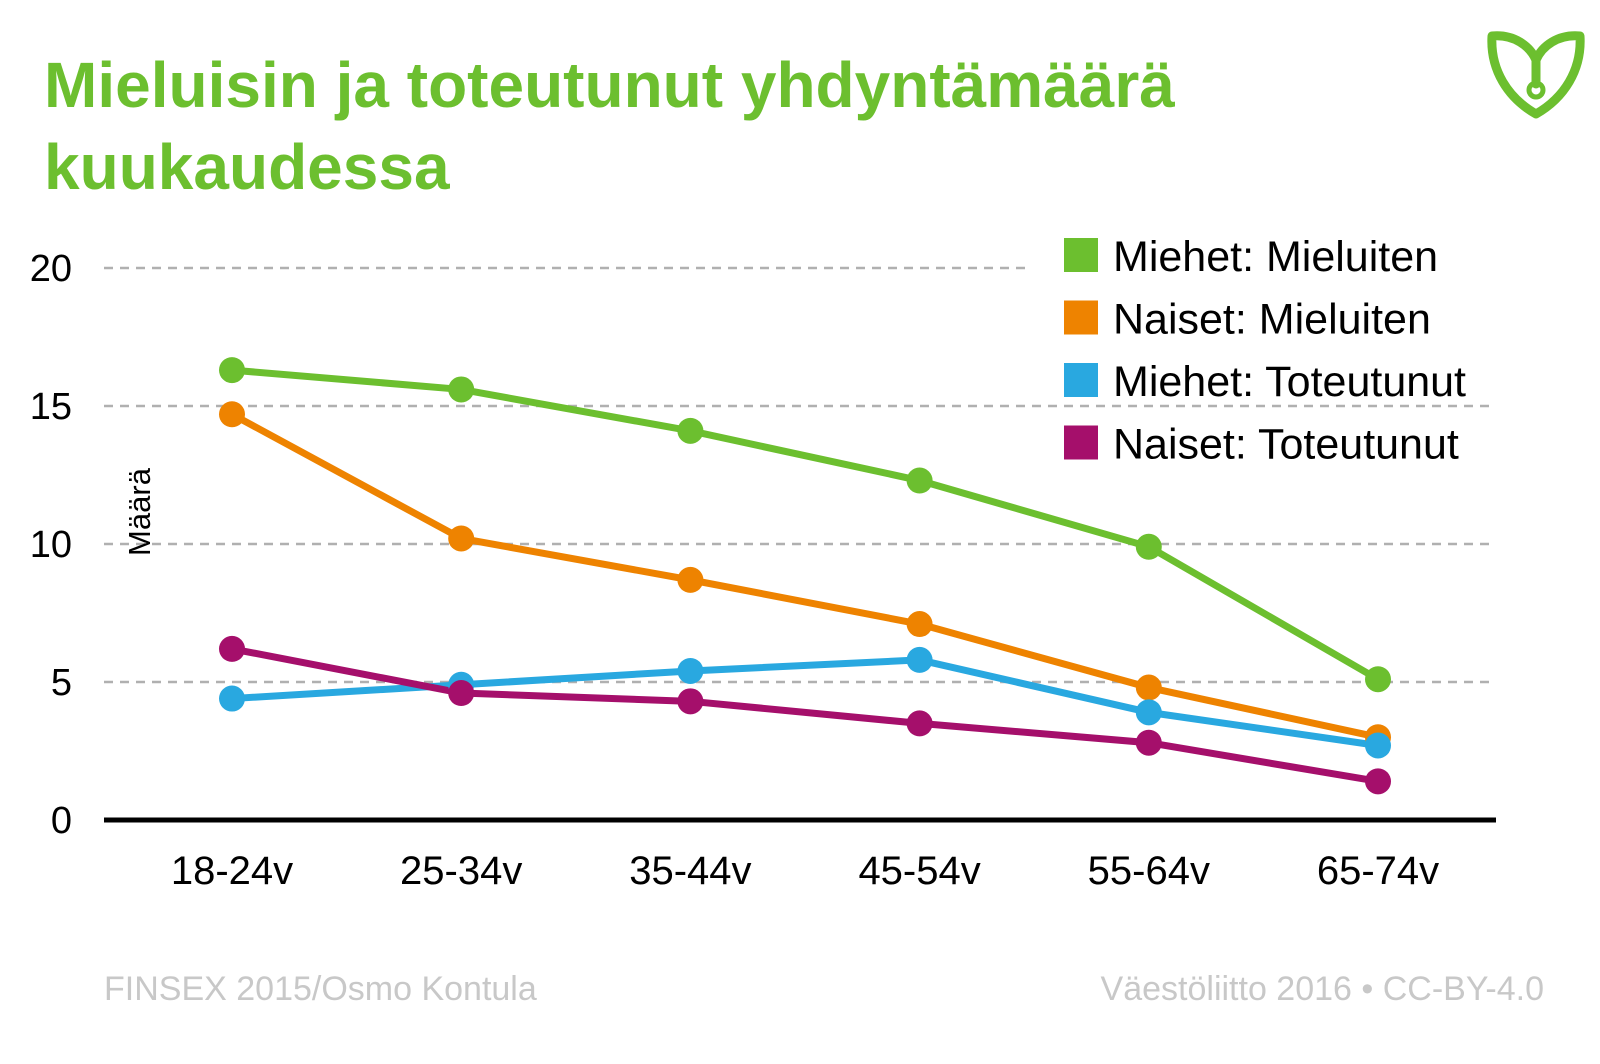  Describe the element at coordinates (919, 871) in the screenshot. I see `x-tick-label: 45-54v` at that location.